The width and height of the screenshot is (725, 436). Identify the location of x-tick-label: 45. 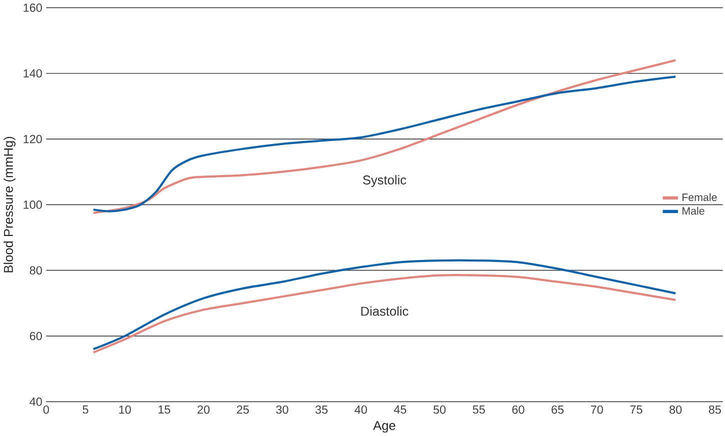
(400, 409).